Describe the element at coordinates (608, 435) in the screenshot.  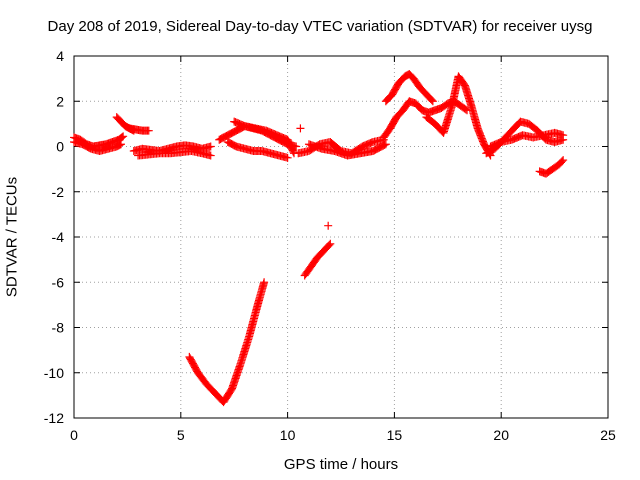
I see `x-tick-label: 25` at that location.